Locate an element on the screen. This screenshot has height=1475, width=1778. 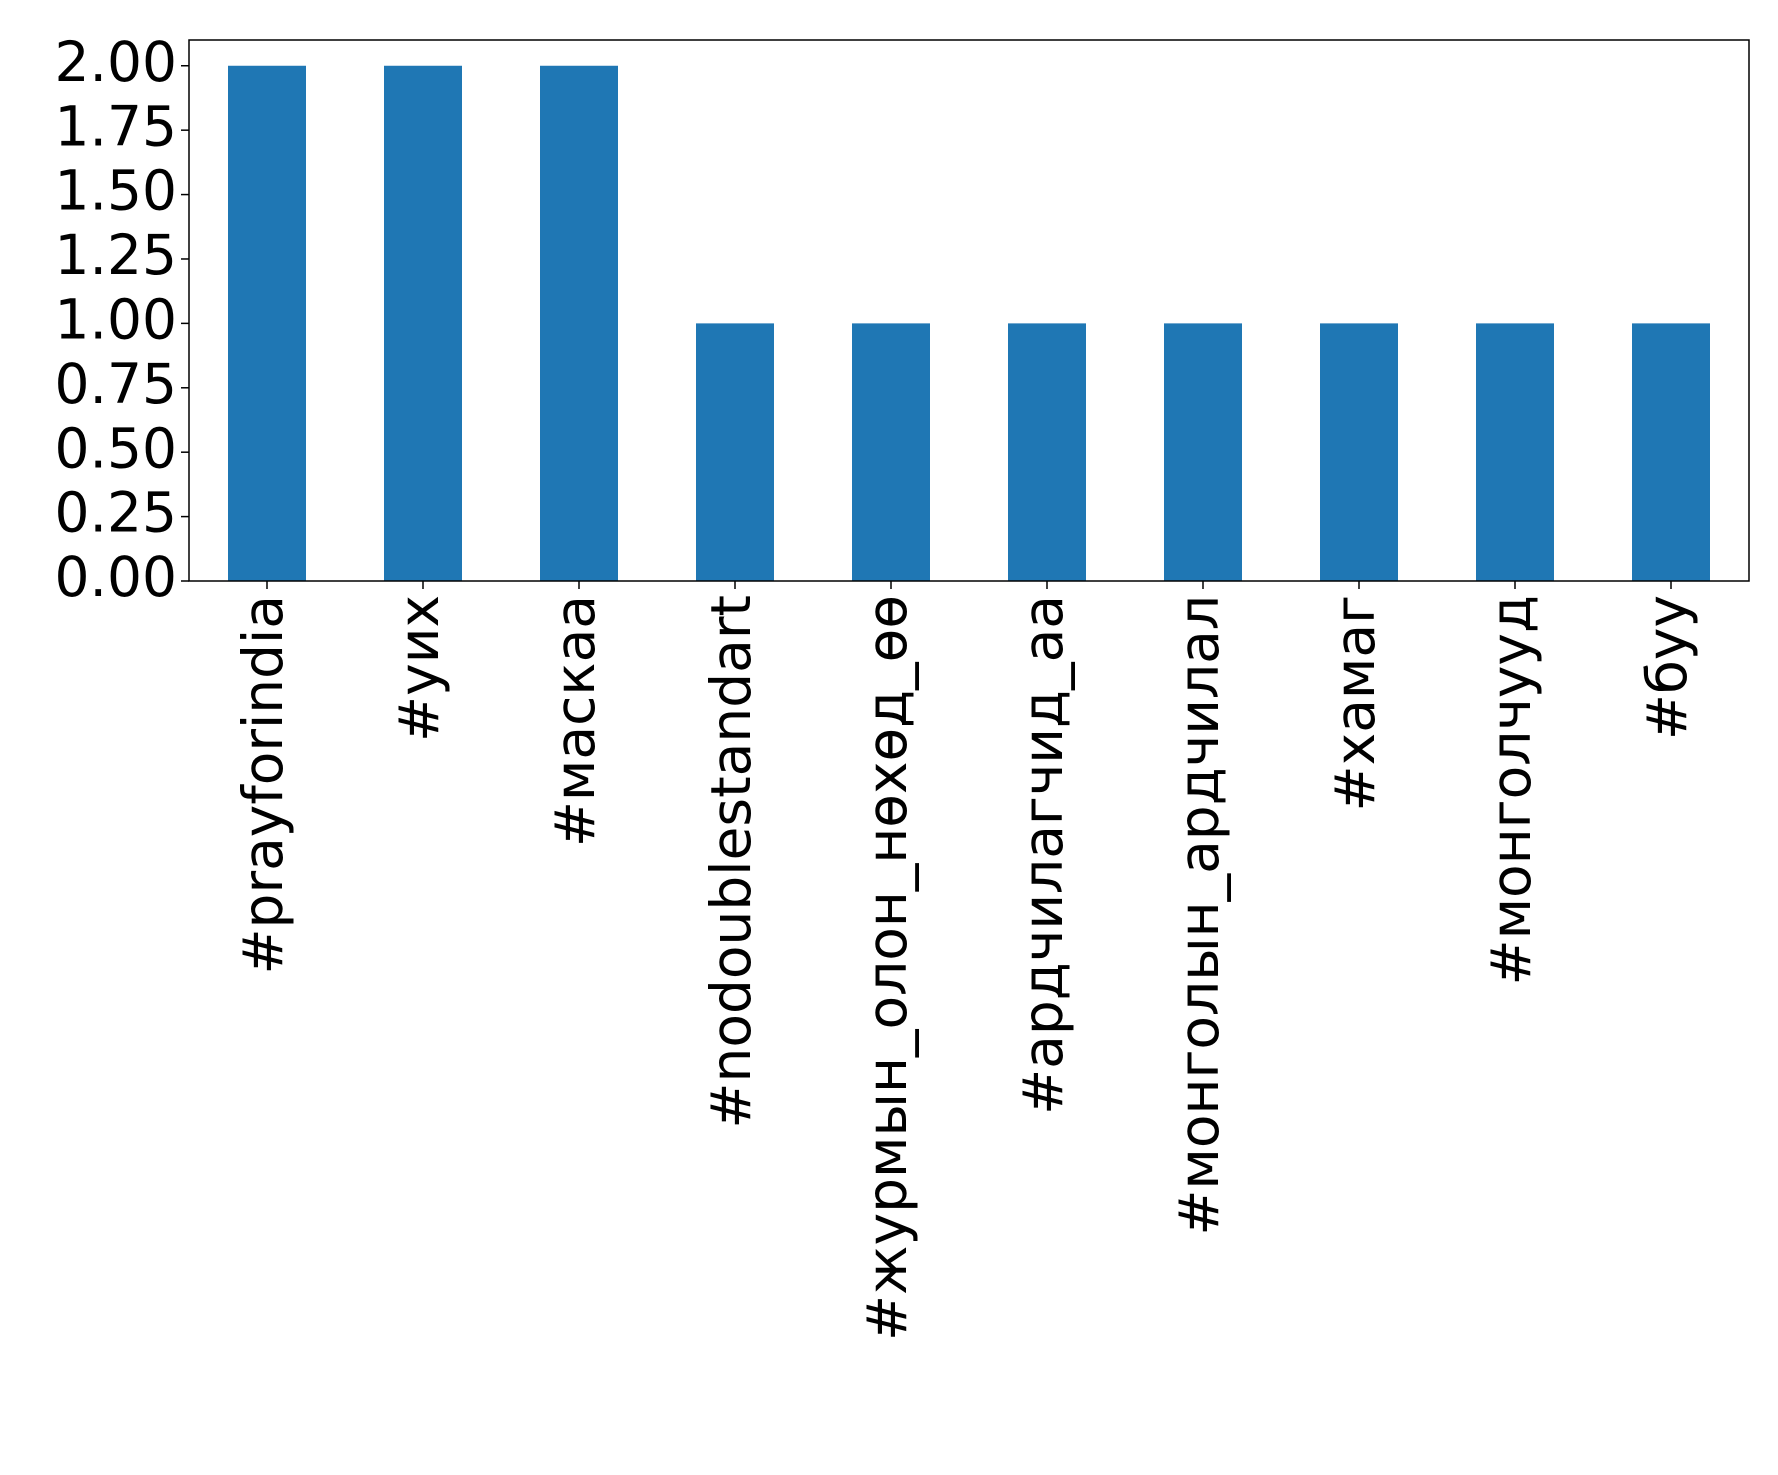
x-tick-label: #ардчилагчид_аа is located at coordinates (1043, 855).